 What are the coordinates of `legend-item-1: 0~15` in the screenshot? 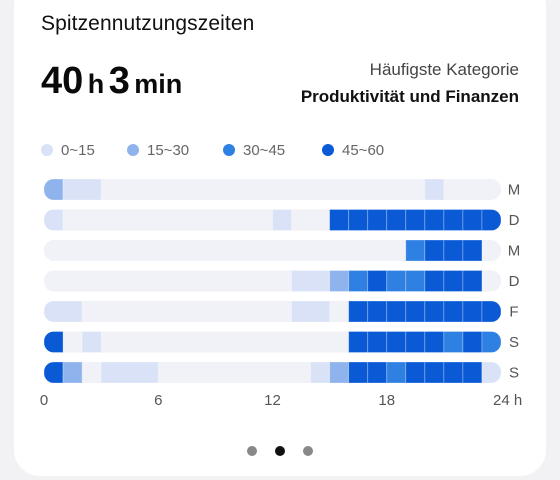 It's located at (68, 150).